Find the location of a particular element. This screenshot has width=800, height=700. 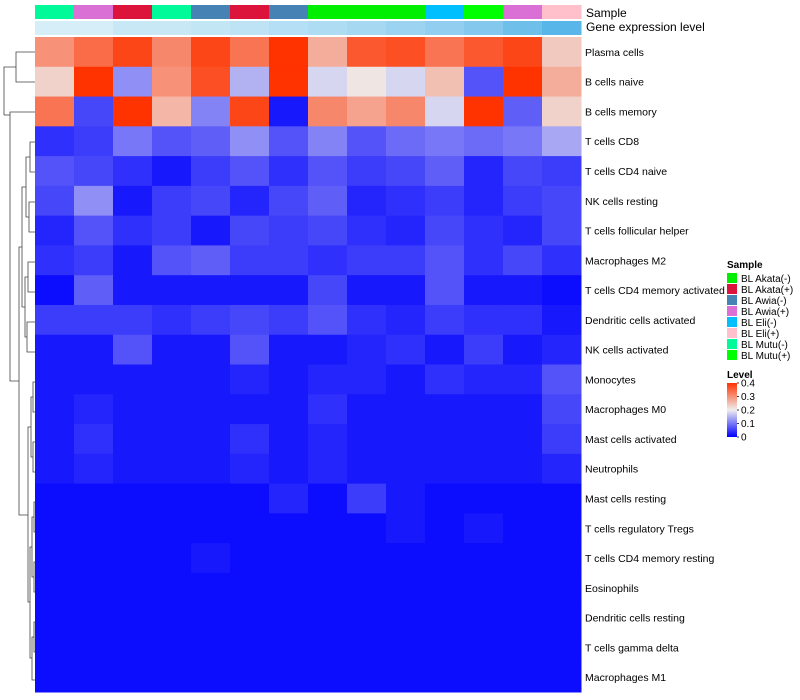

sample-legend-label: BL Akata(-) is located at coordinates (766, 279).